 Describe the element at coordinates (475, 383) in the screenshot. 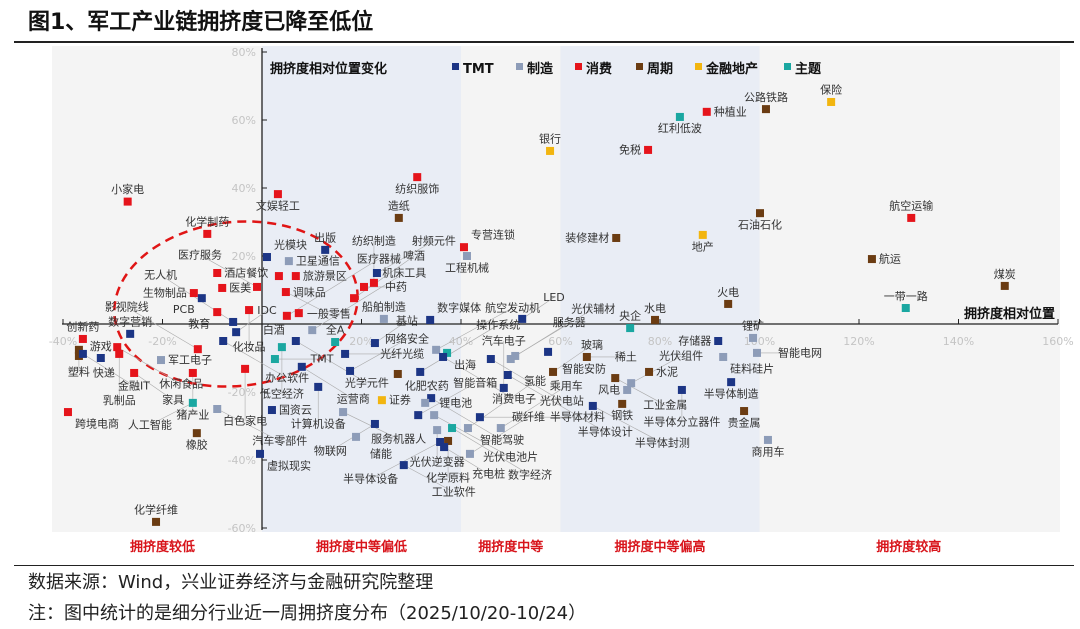

I see `data-label: 智能音箱` at that location.